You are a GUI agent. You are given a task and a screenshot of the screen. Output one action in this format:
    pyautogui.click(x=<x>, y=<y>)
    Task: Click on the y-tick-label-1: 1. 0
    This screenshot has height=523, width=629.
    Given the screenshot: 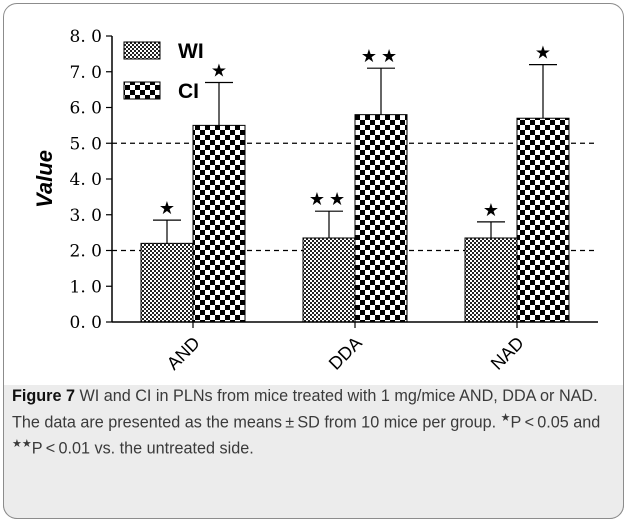 What is the action you would take?
    pyautogui.click(x=86, y=287)
    